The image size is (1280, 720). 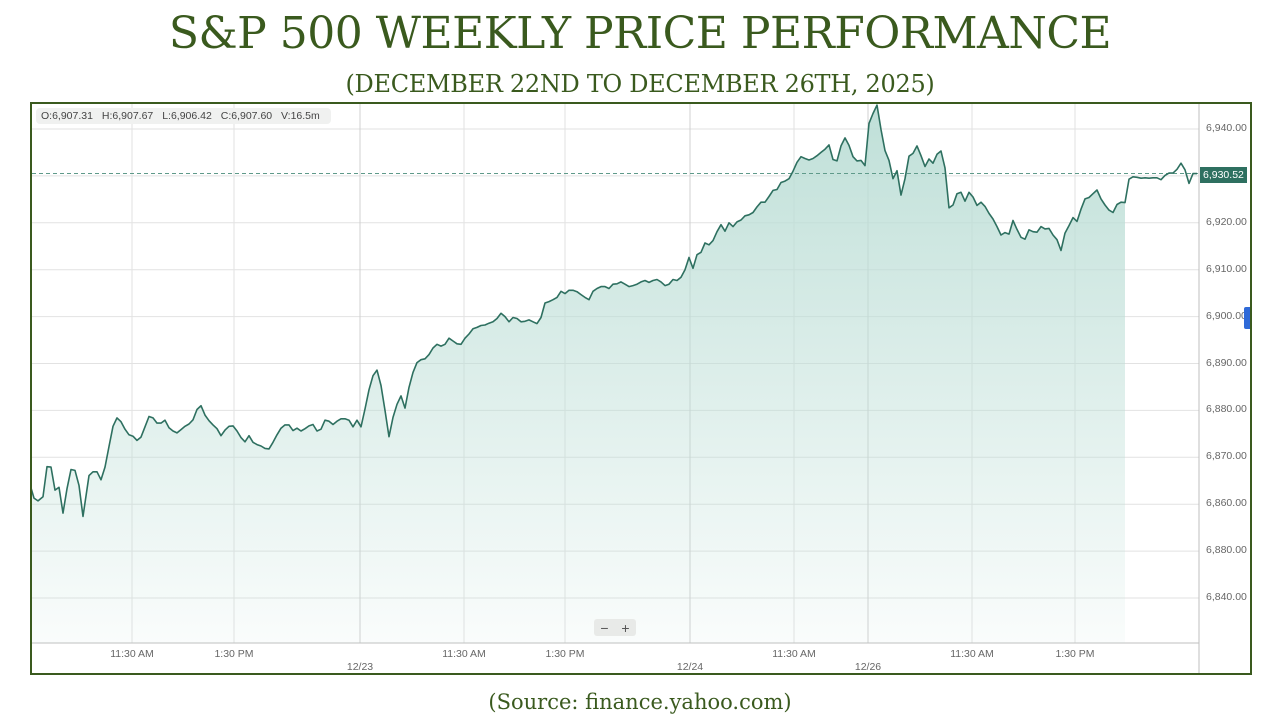 I want to click on volume-value: V:16.5m, so click(x=300, y=116).